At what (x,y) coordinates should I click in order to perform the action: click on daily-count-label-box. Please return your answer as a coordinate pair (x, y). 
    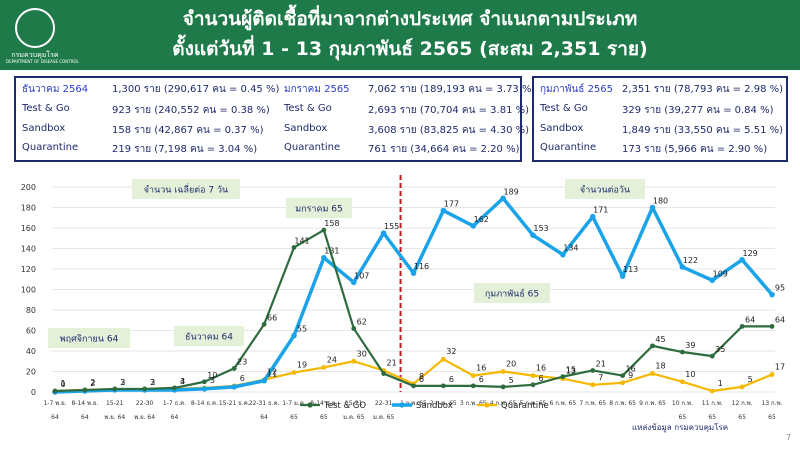
    Looking at the image, I should click on (605, 189).